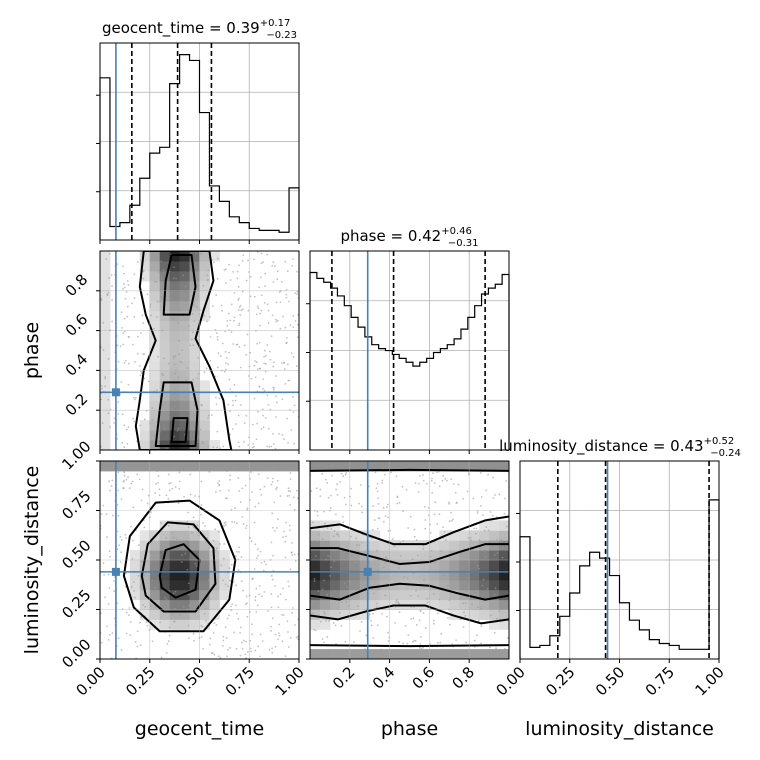  What do you see at coordinates (610, 681) in the screenshot?
I see `x-tick-label: 0.50` at bounding box center [610, 681].